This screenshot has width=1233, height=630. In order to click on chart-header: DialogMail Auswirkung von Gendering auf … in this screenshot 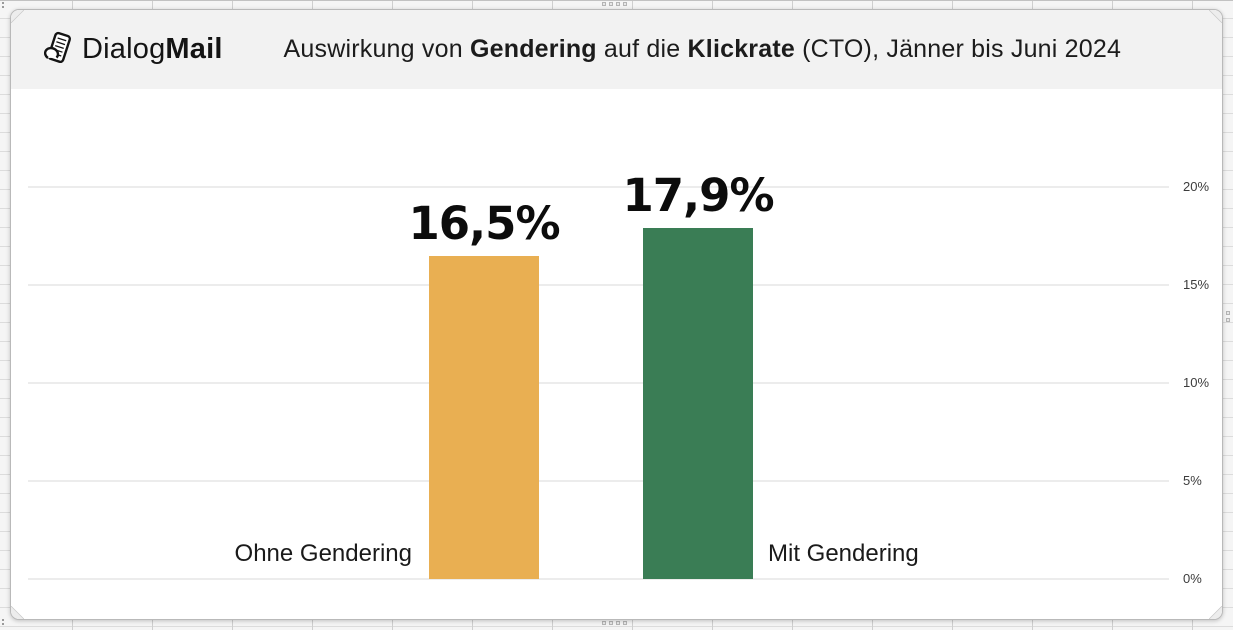, I will do `click(616, 49)`.